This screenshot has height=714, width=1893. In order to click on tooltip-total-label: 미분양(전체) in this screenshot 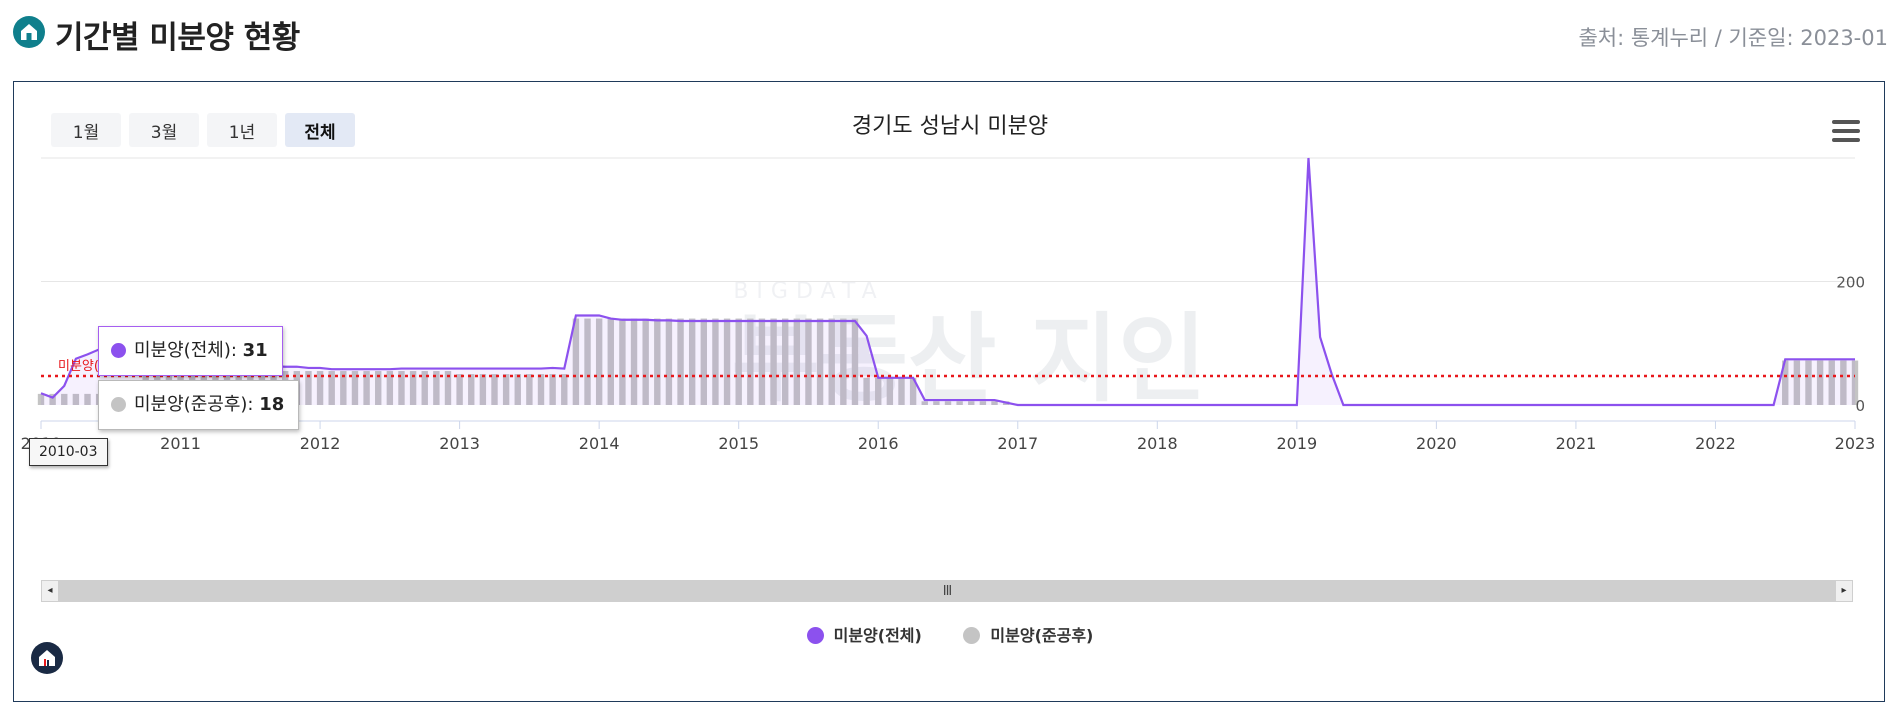, I will do `click(182, 350)`.